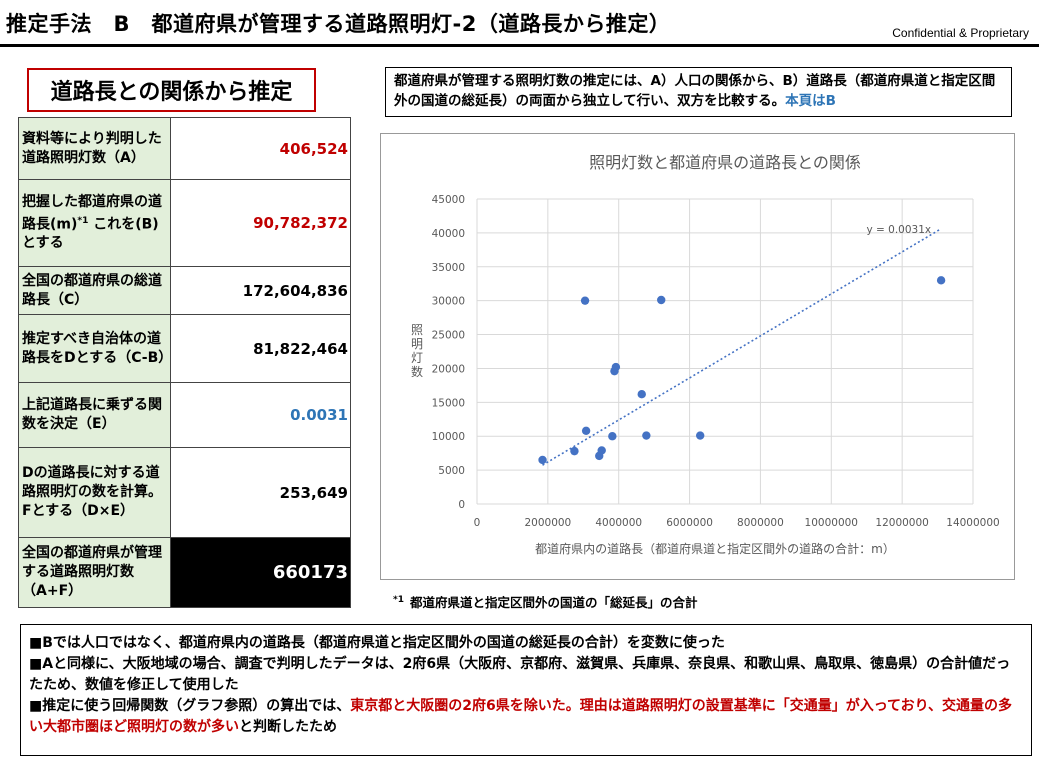 This screenshot has height=760, width=1039. What do you see at coordinates (477, 523) in the screenshot?
I see `x-tick-label: 0` at bounding box center [477, 523].